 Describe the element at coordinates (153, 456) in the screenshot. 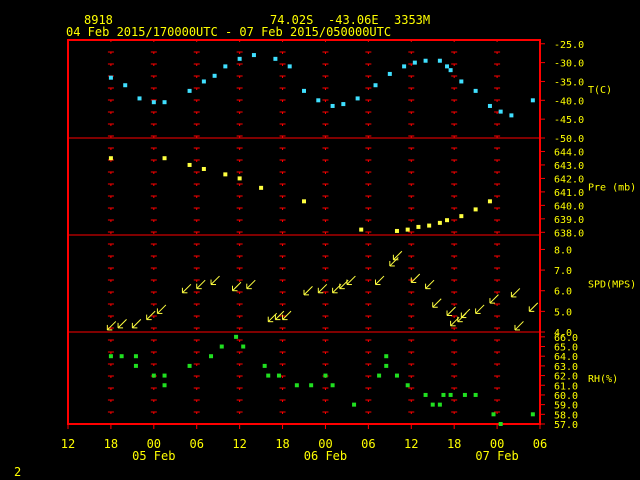

I see `day-label: 05 Feb` at that location.